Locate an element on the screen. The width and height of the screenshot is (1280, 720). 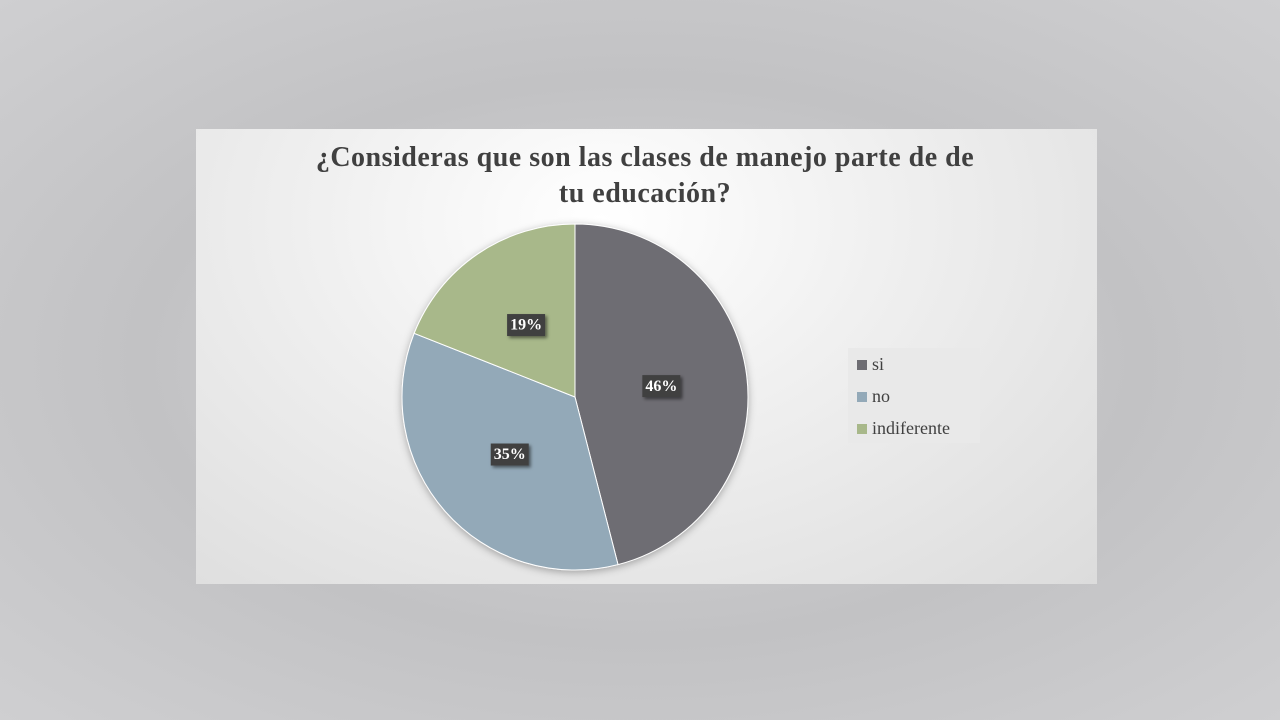
legend-box is located at coordinates (914, 395).